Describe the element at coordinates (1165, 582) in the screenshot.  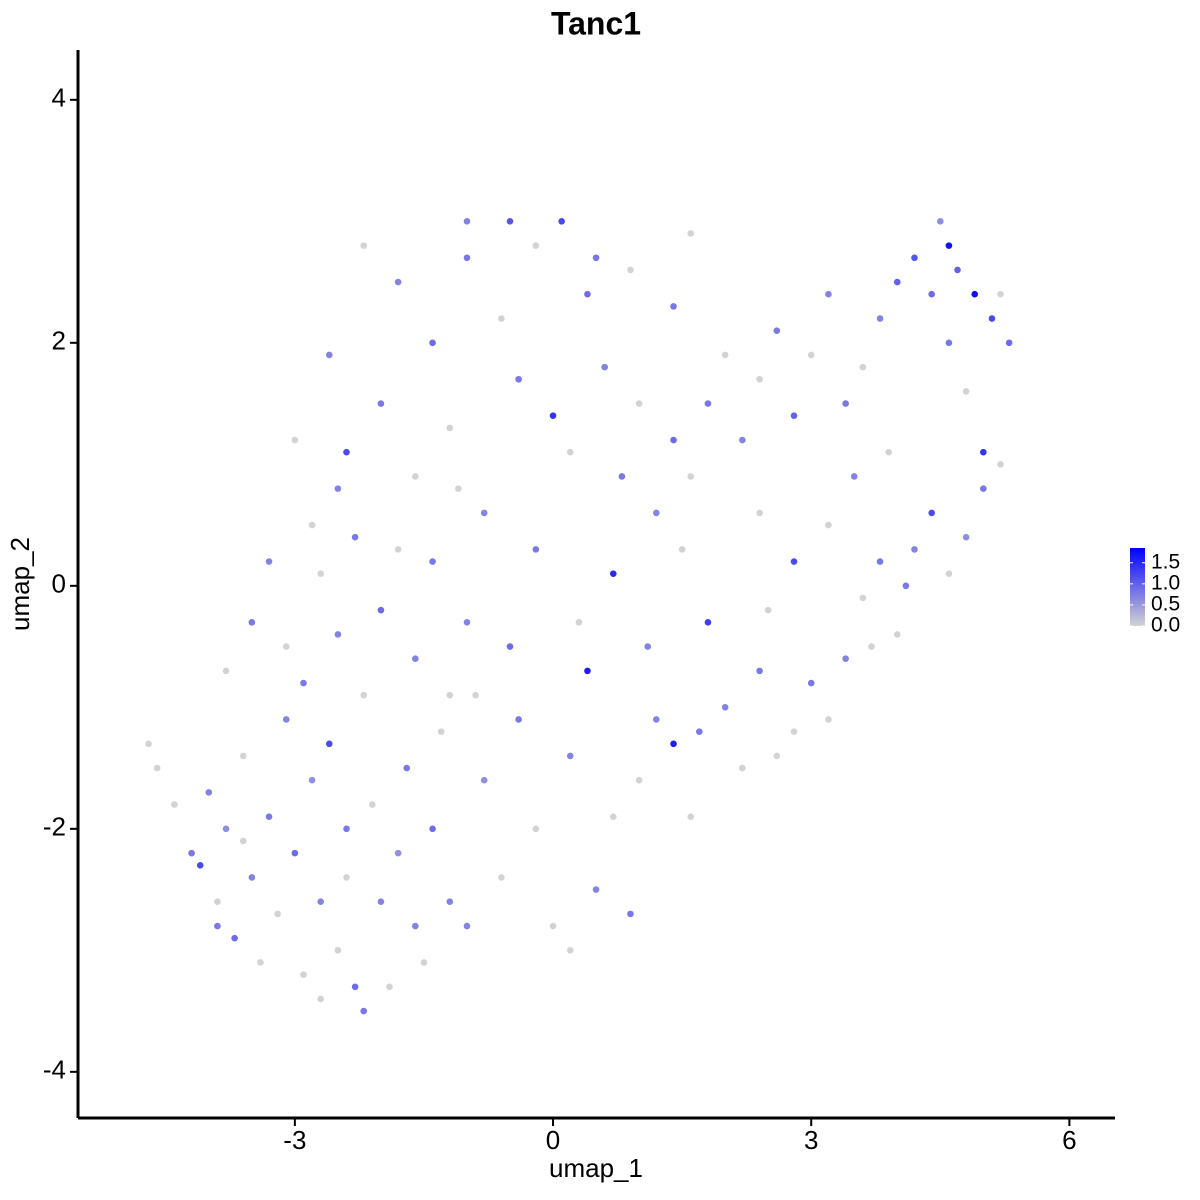
I see `legend-tick-label: 1.0` at that location.